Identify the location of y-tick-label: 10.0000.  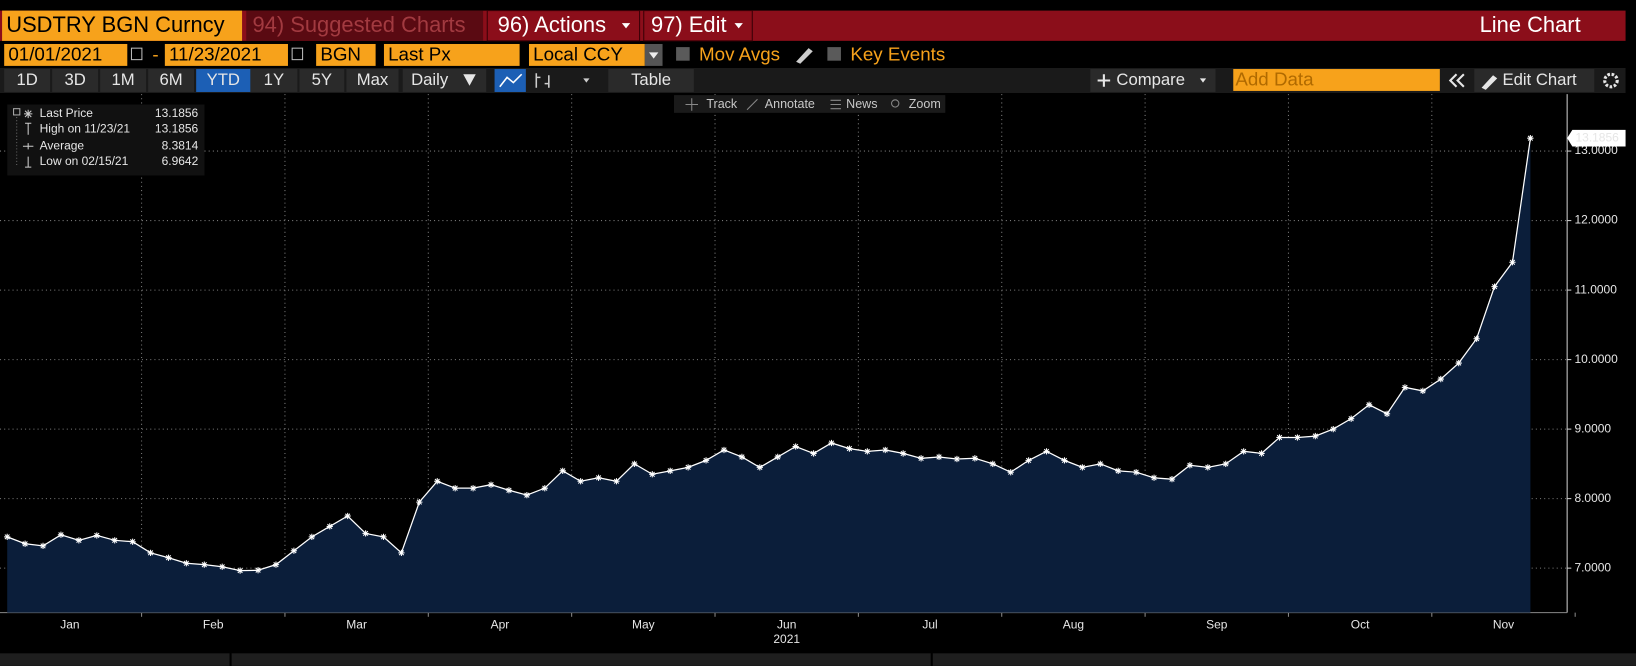
(1596, 359).